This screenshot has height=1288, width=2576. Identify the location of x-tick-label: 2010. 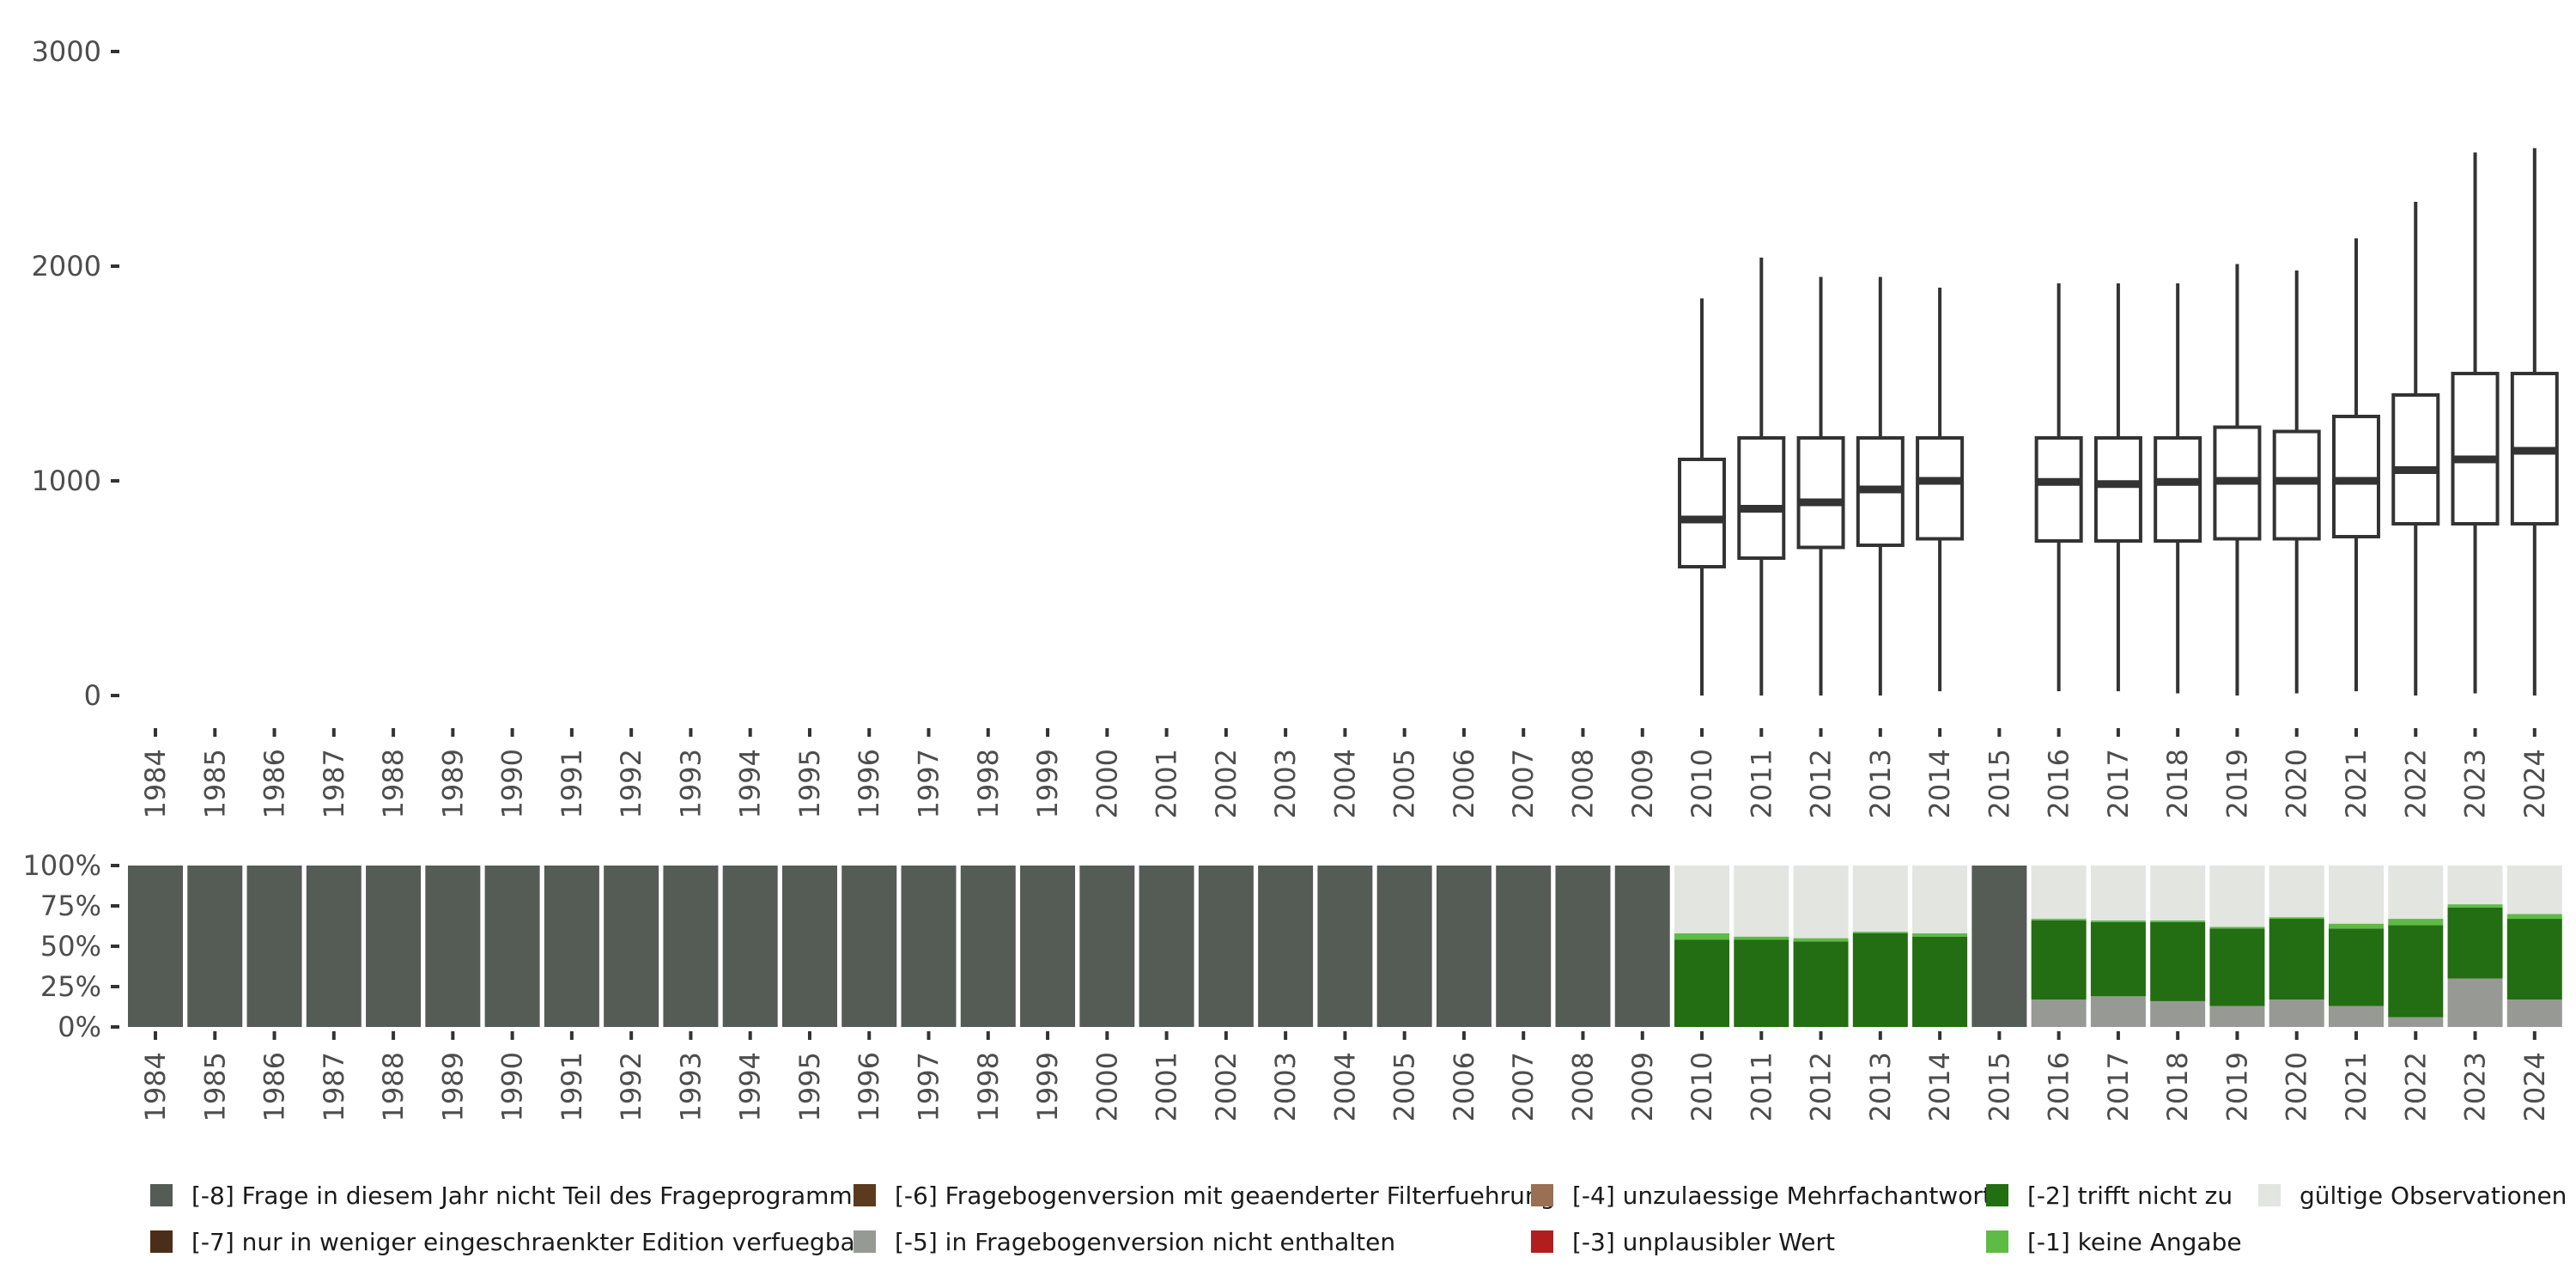
(1702, 1086).